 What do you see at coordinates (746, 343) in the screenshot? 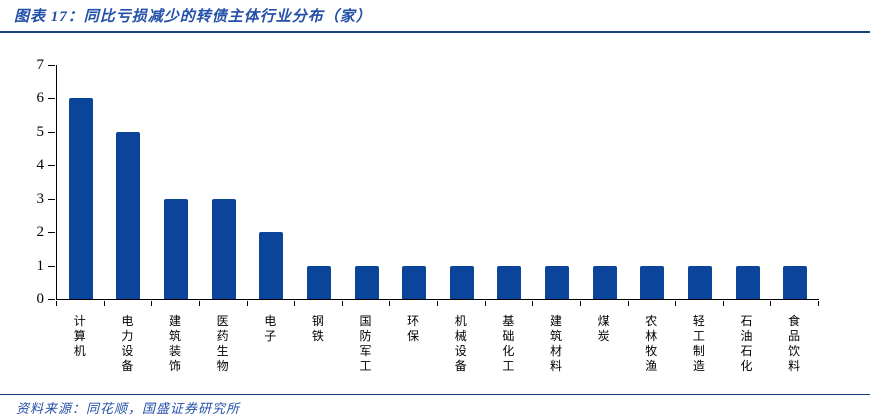
I see `x-axis-label: 石 油 石 化` at bounding box center [746, 343].